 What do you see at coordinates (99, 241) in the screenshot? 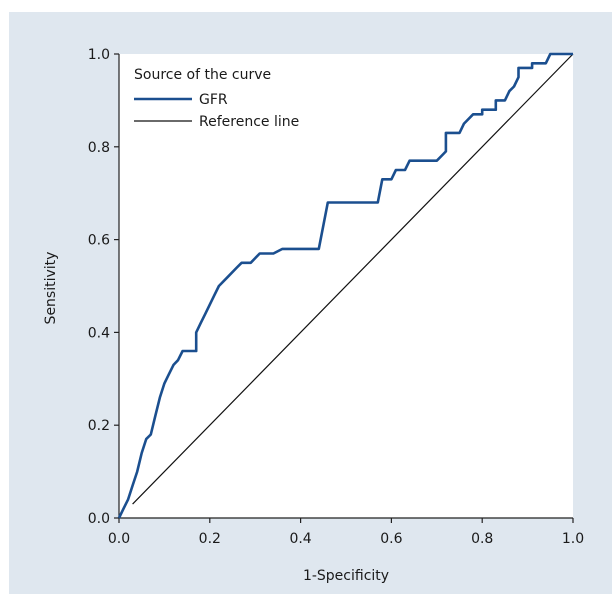
I see `y-tick-label: 0.6` at bounding box center [99, 241].